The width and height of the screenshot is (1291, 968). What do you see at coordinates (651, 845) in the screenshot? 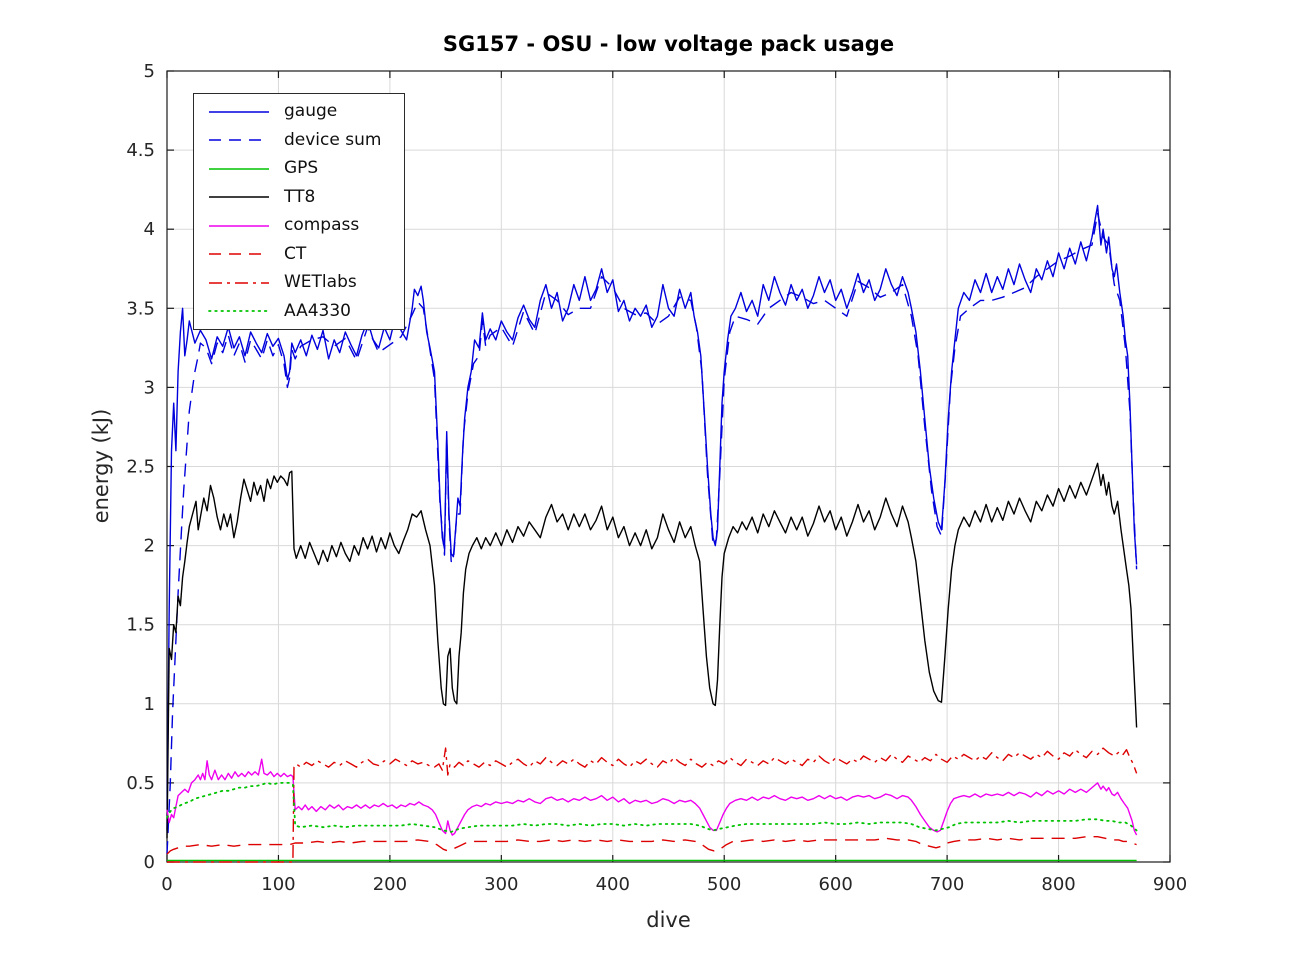
I see `series-ct` at bounding box center [651, 845].